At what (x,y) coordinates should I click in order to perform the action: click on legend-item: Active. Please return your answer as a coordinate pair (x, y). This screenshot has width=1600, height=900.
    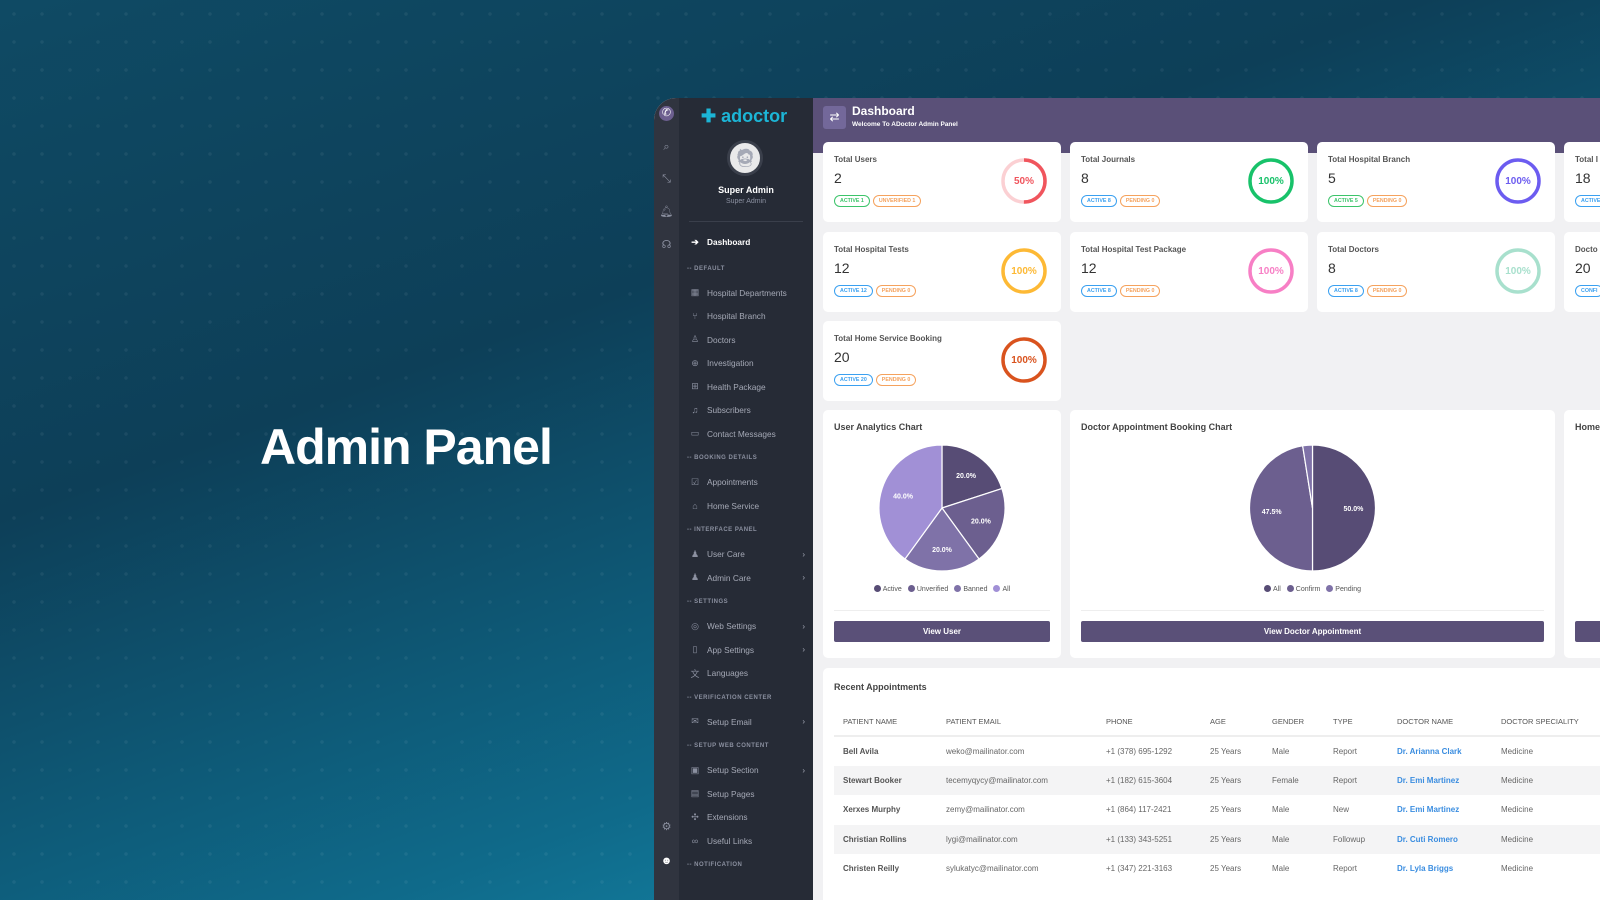
    Looking at the image, I should click on (887, 589).